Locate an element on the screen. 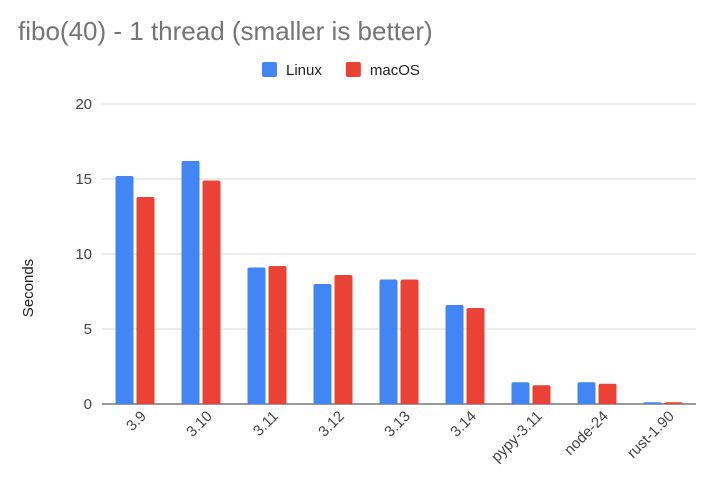 The image size is (706, 487). y-tick-label: 0 is located at coordinates (88, 404).